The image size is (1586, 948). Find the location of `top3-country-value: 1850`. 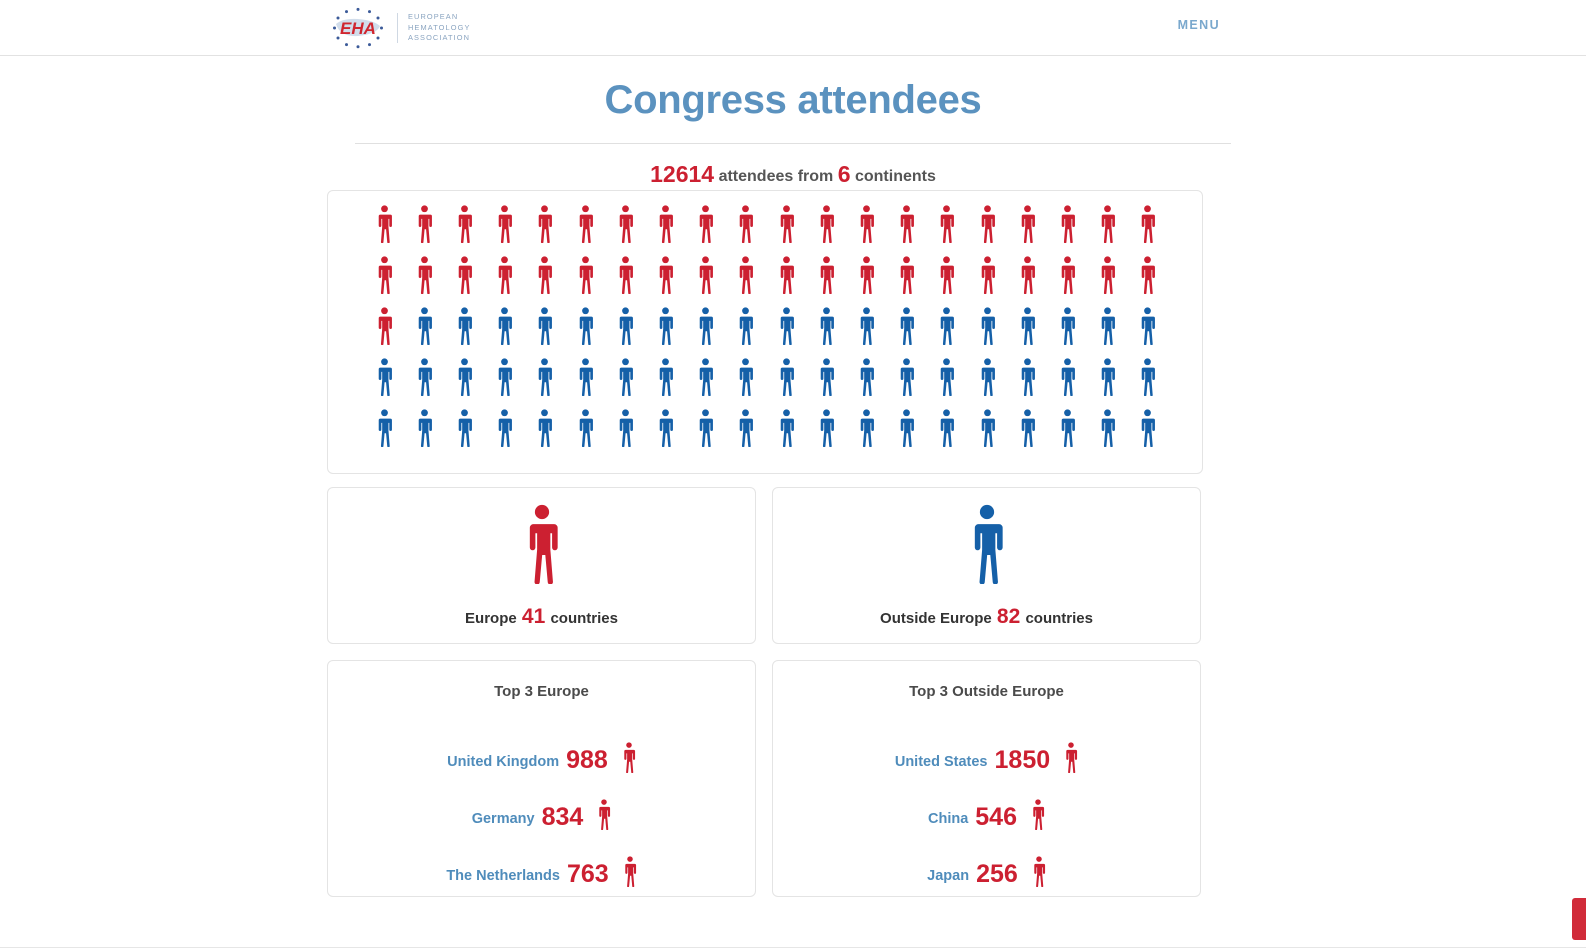

top3-country-value: 1850 is located at coordinates (1022, 760).